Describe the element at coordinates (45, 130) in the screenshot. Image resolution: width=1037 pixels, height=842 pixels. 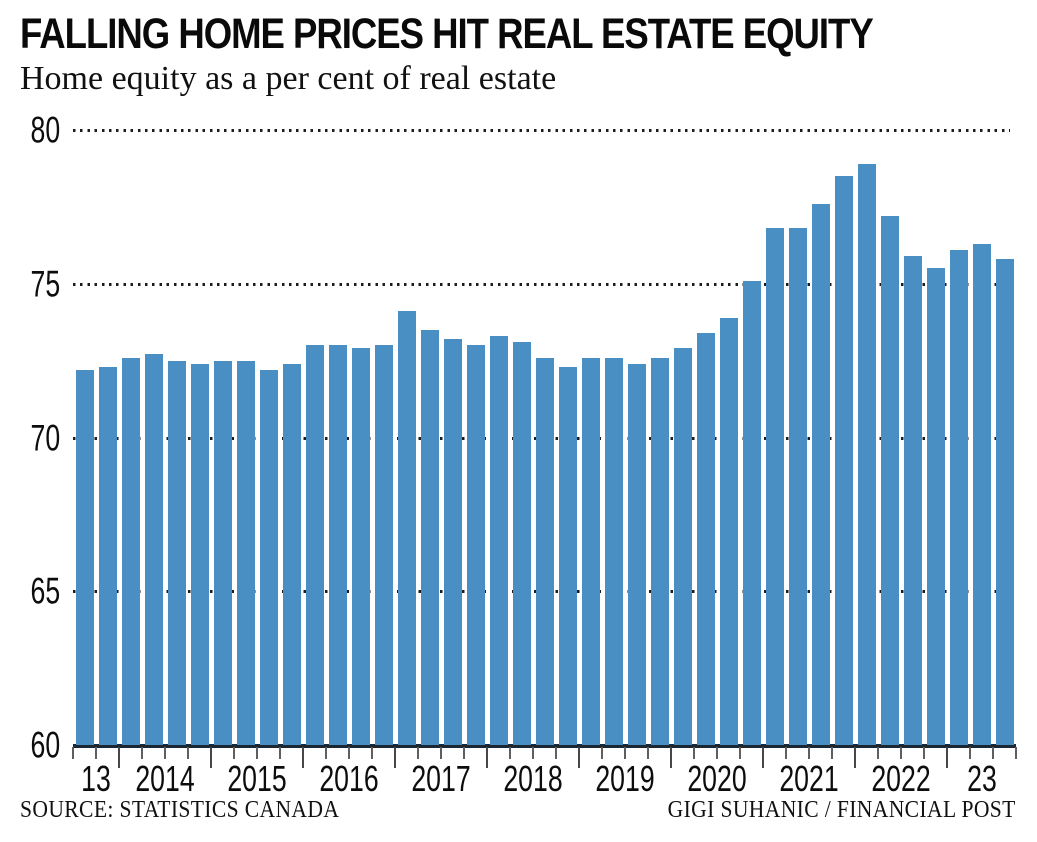
I see `y-tick-label: 80` at that location.